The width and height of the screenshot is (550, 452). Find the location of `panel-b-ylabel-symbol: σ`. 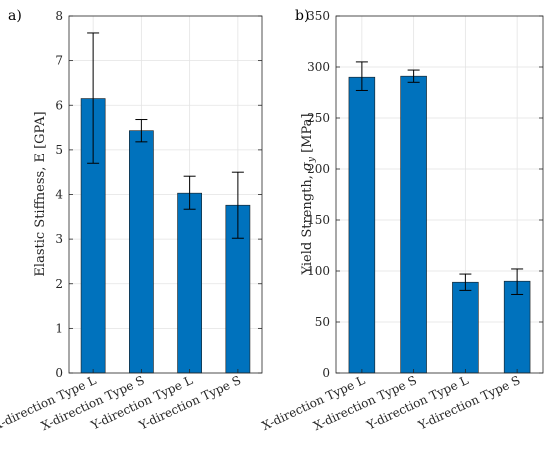

panel-b-ylabel-symbol: σ is located at coordinates (307, 166).